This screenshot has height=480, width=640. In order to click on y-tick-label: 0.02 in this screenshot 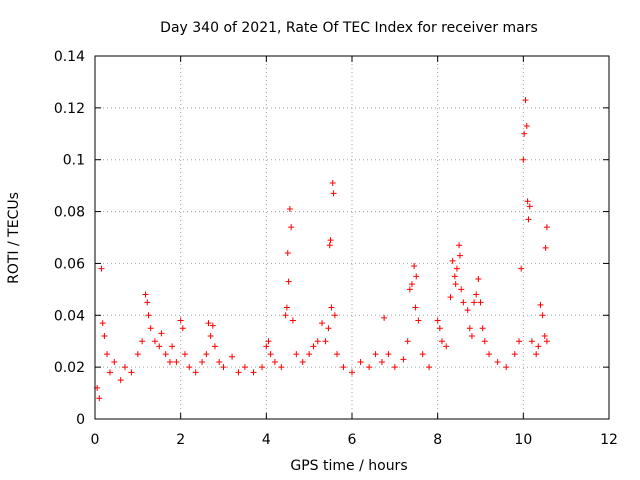, I will do `click(69, 368)`.